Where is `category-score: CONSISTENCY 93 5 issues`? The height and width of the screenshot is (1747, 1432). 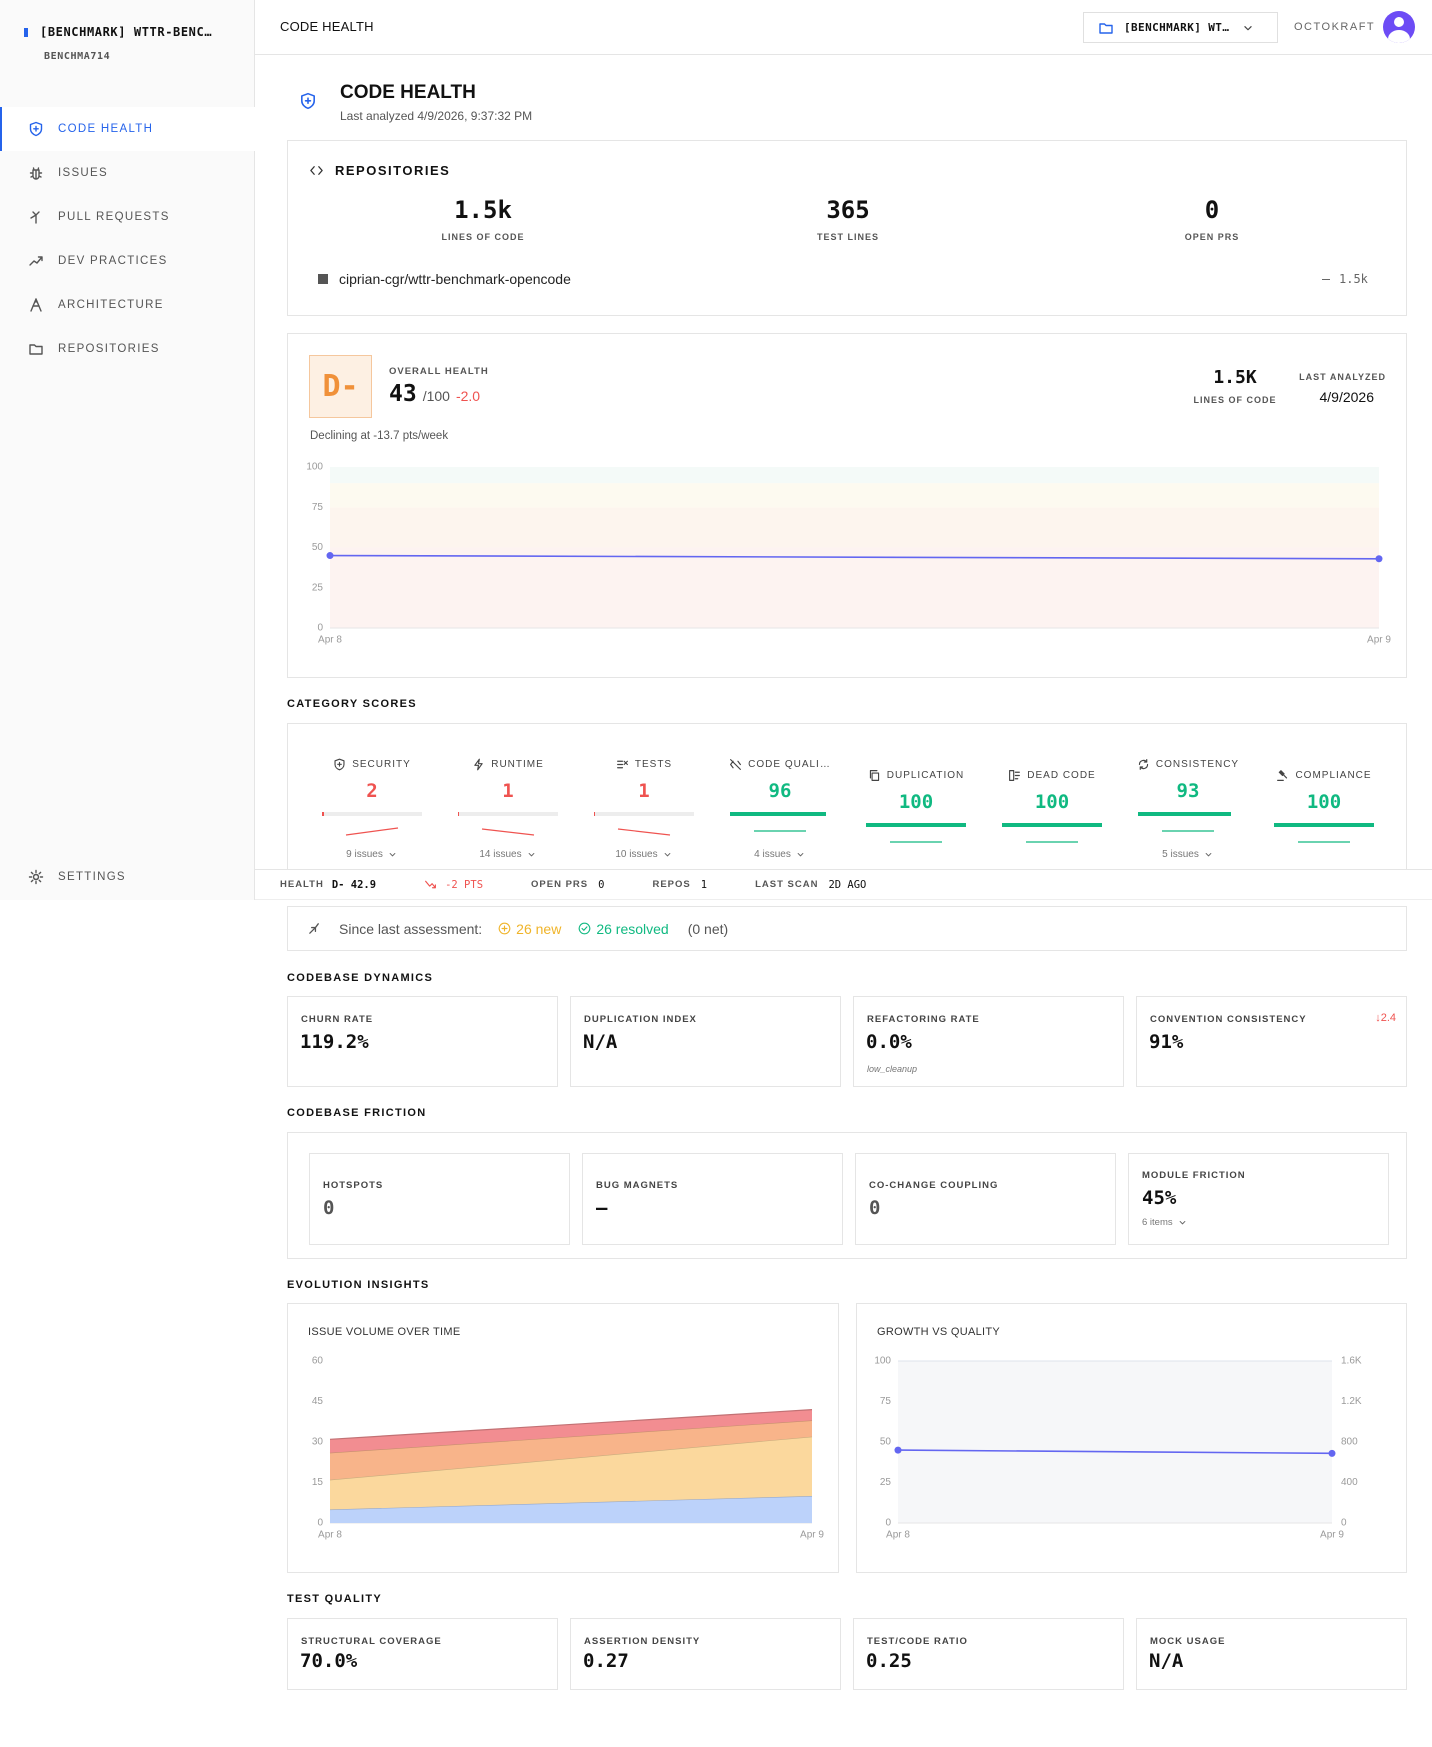 category-score: CONSISTENCY 93 5 issues is located at coordinates (1188, 811).